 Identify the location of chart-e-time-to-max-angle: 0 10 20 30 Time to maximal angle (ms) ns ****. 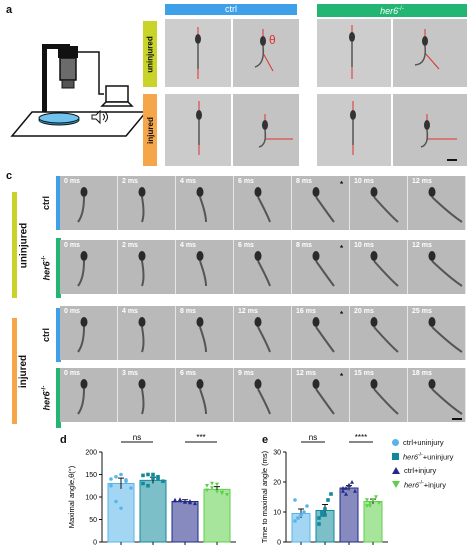
(324, 490).